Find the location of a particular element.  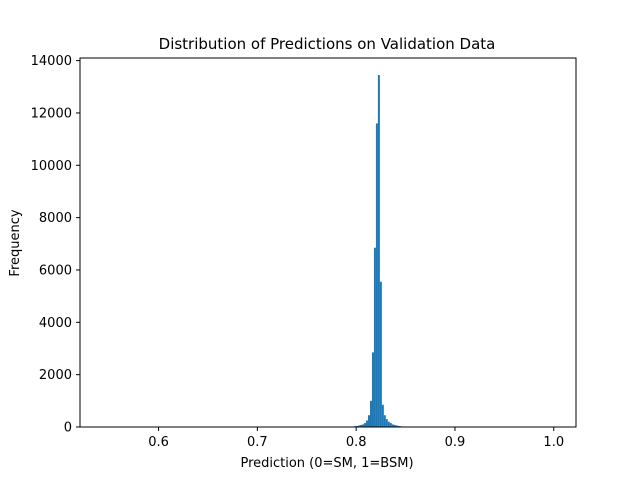

y-tick-label: 6000 is located at coordinates (55, 270).